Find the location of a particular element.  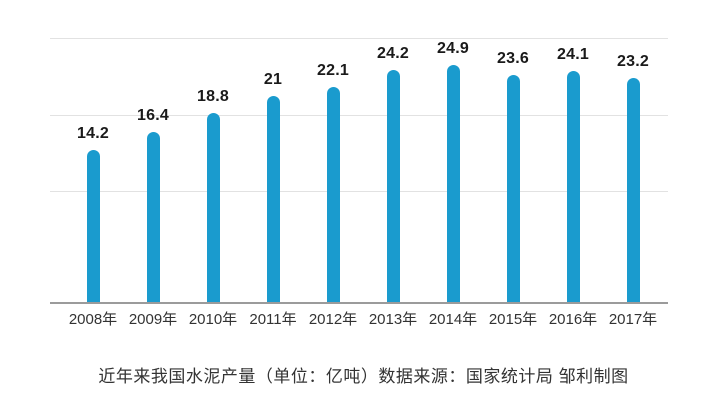

bar-2015年 is located at coordinates (513, 188).